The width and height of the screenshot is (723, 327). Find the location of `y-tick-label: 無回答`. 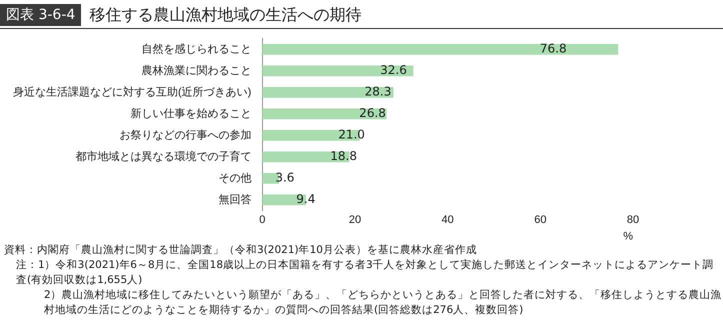

y-tick-label: 無回答 is located at coordinates (235, 200).